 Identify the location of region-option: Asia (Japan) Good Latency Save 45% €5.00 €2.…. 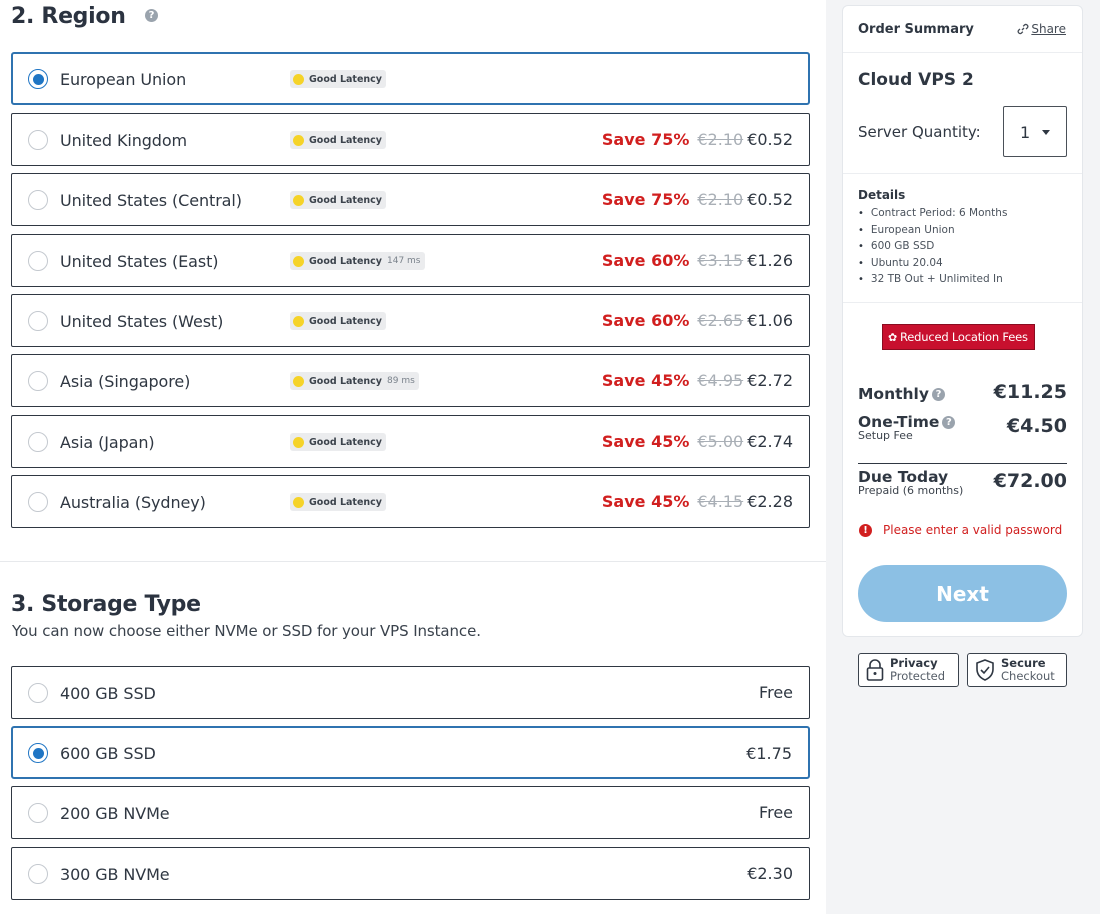
(410, 441).